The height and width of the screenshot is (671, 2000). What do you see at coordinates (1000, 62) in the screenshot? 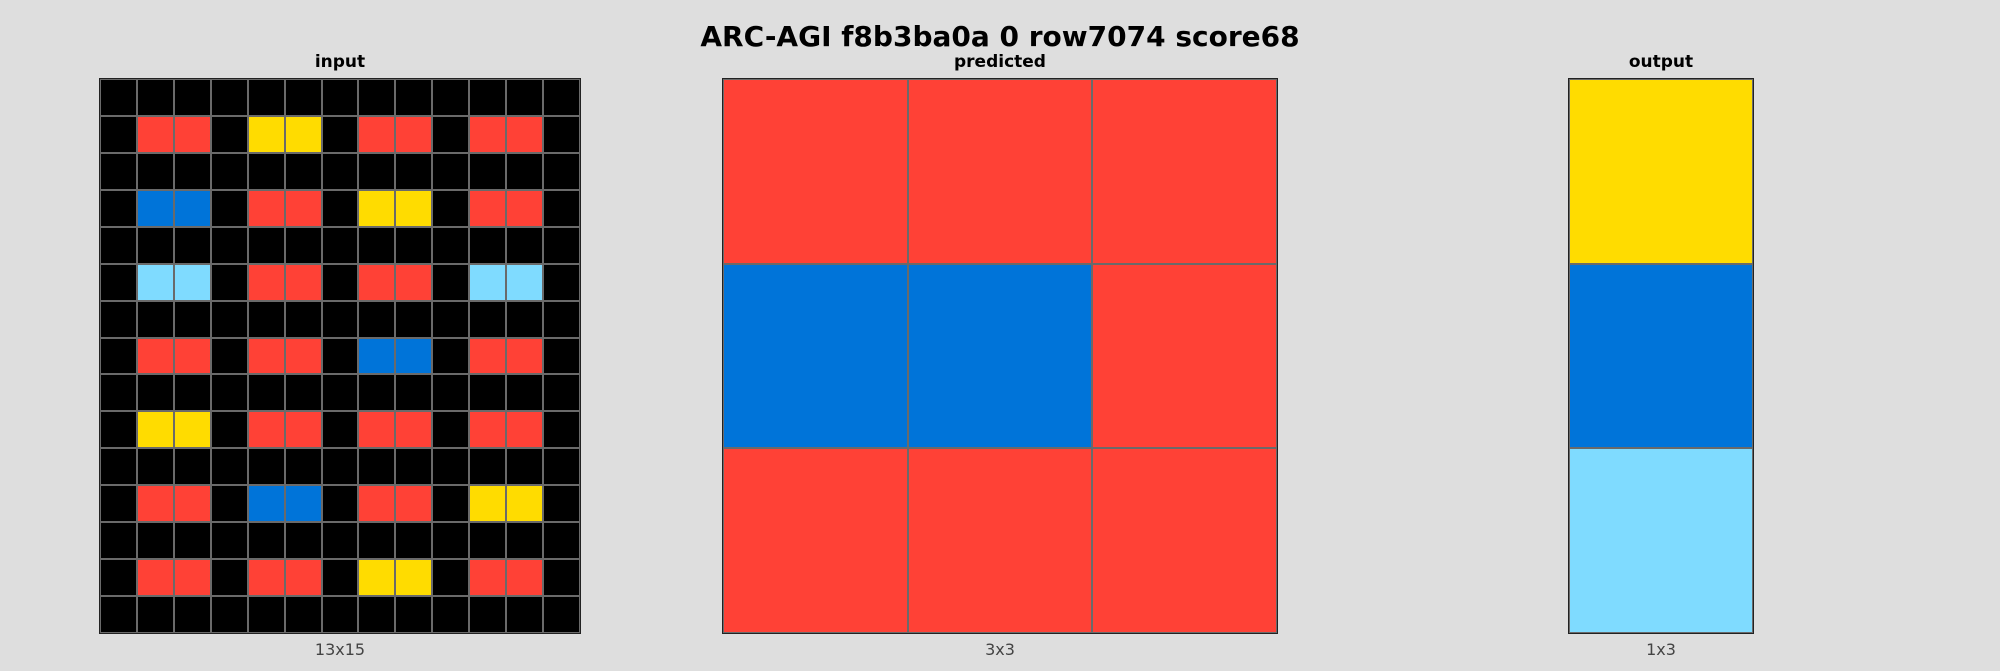
I see `predicted-label: predicted` at bounding box center [1000, 62].